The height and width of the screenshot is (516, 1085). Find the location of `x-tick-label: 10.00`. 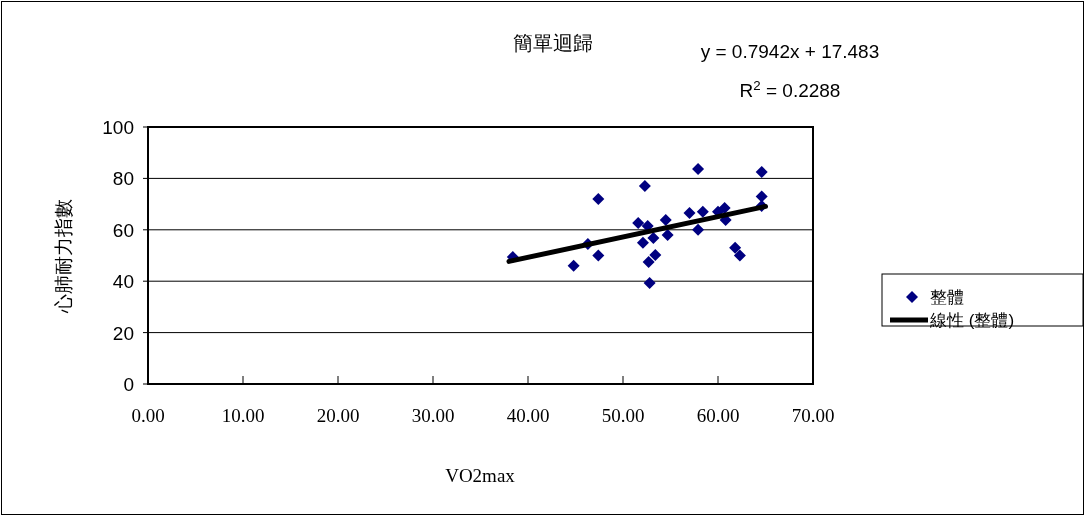

x-tick-label: 10.00 is located at coordinates (243, 415).